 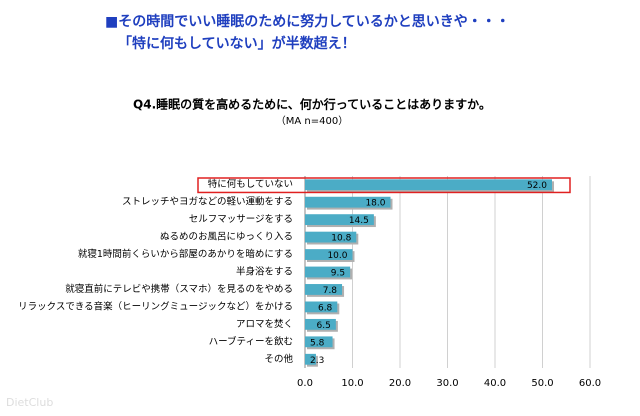 What do you see at coordinates (207, 202) in the screenshot?
I see `y-tick-label: ストレッチやヨガなどの軽い運動をする` at bounding box center [207, 202].